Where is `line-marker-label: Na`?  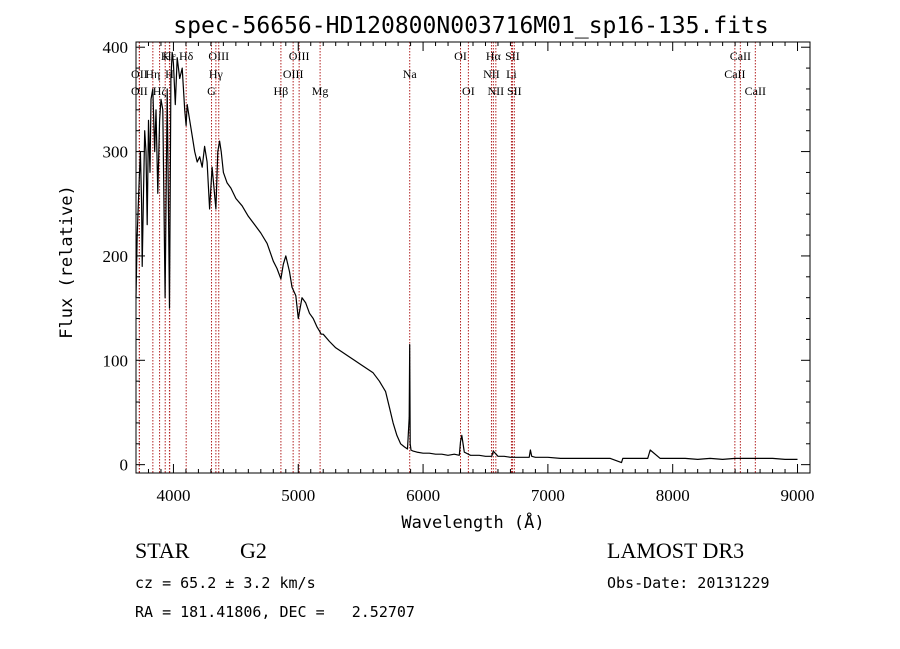
line-marker-label: Na is located at coordinates (410, 74).